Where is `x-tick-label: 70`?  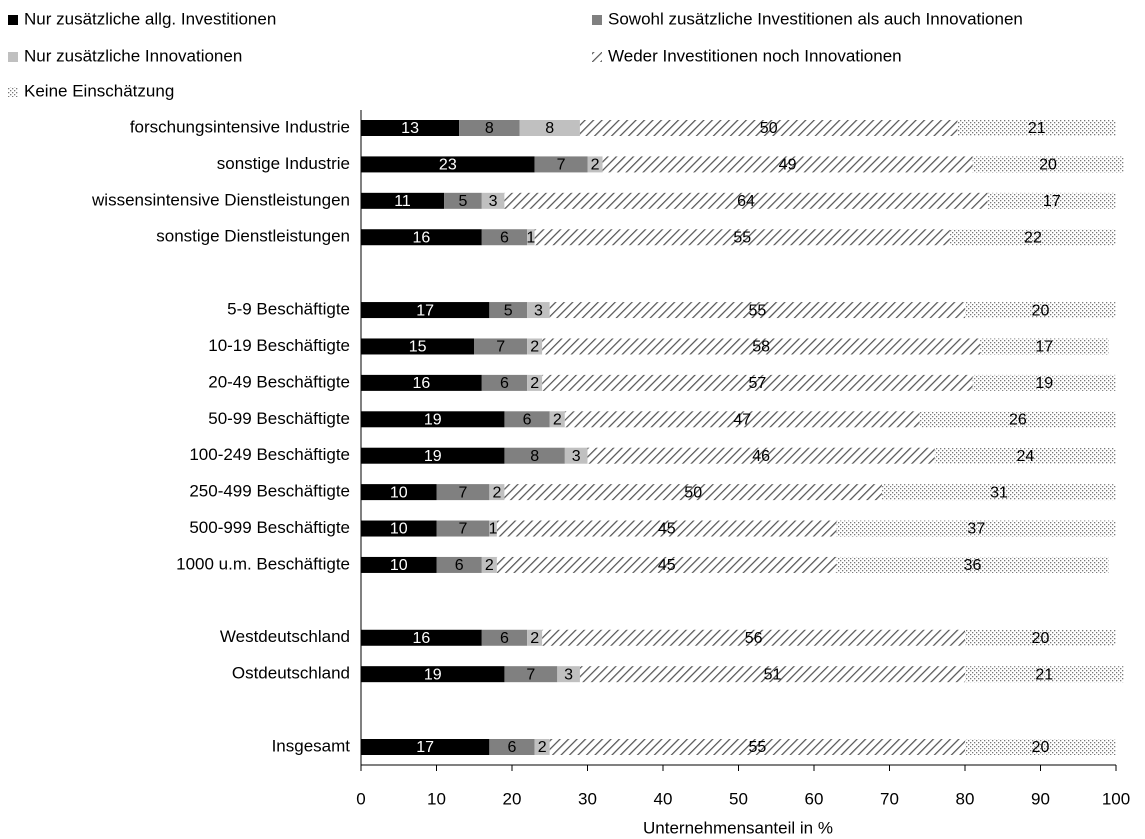 x-tick-label: 70 is located at coordinates (889, 798).